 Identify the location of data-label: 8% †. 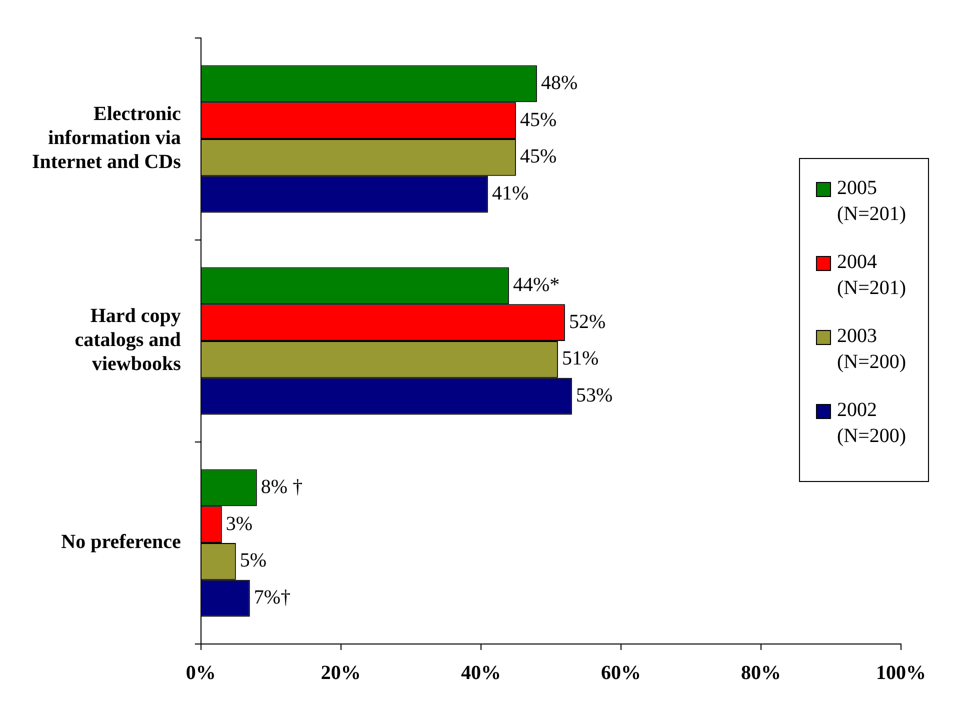
(281, 487).